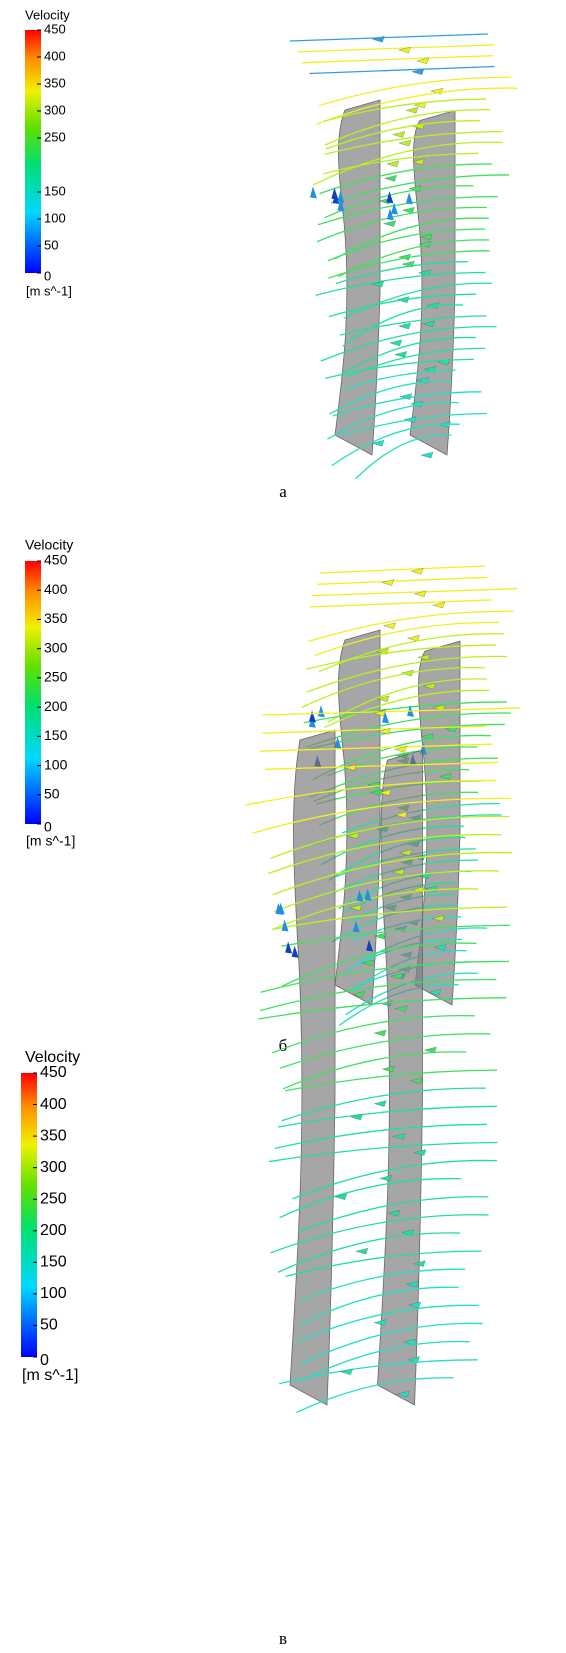  Describe the element at coordinates (53, 1104) in the screenshot. I see `tick-label: 400` at that location.